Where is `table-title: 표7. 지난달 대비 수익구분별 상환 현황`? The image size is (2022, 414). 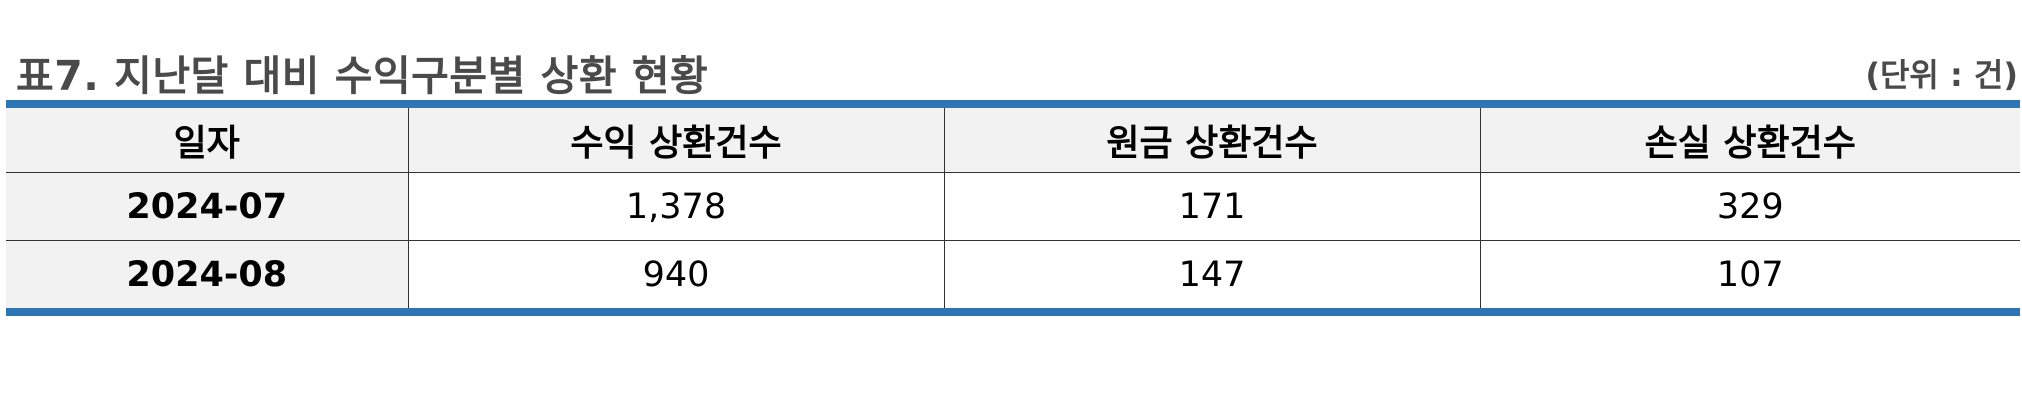
table-title: 표7. 지난달 대비 수익구분별 상환 현황 is located at coordinates (362, 76).